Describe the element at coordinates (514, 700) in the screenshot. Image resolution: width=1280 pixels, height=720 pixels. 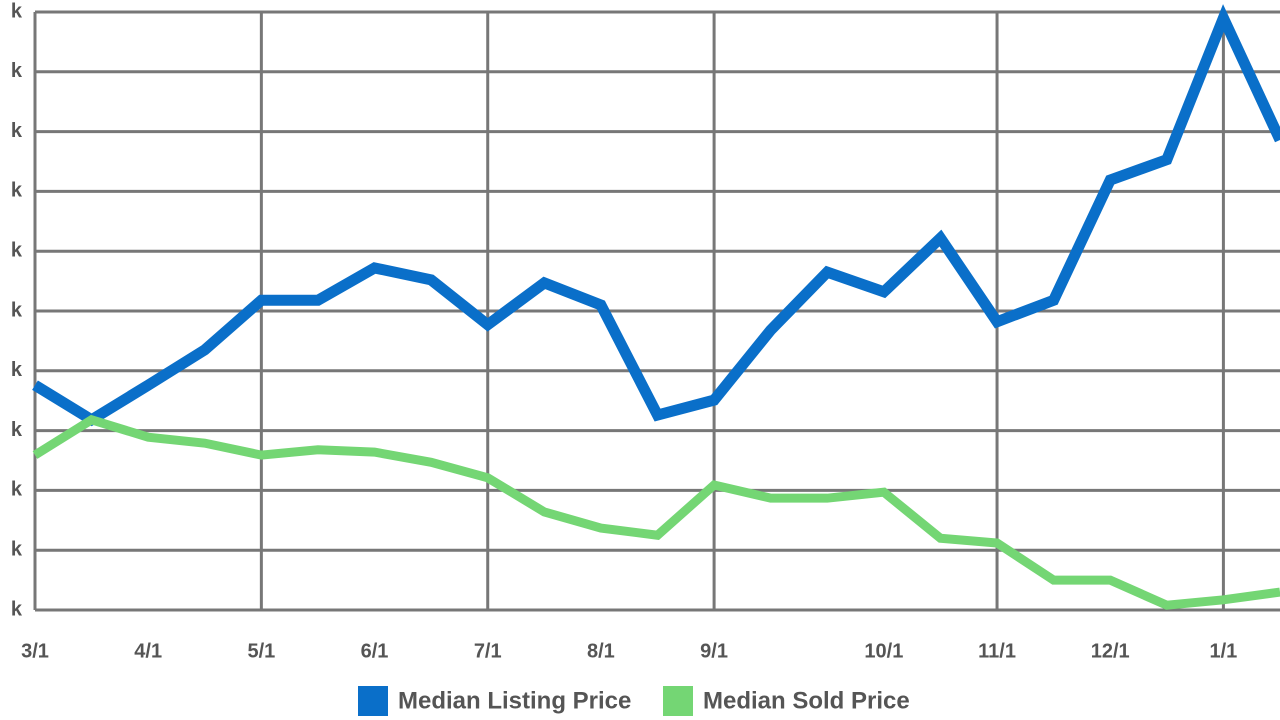
I see `legend-label: Median Listing Price` at that location.